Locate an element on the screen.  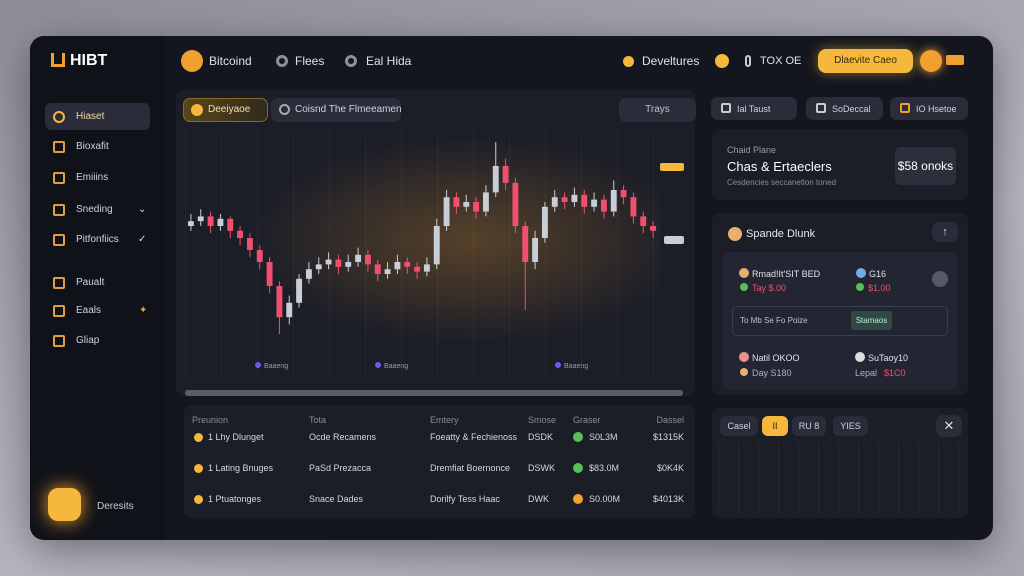
account: TOX OE is located at coordinates (781, 61).